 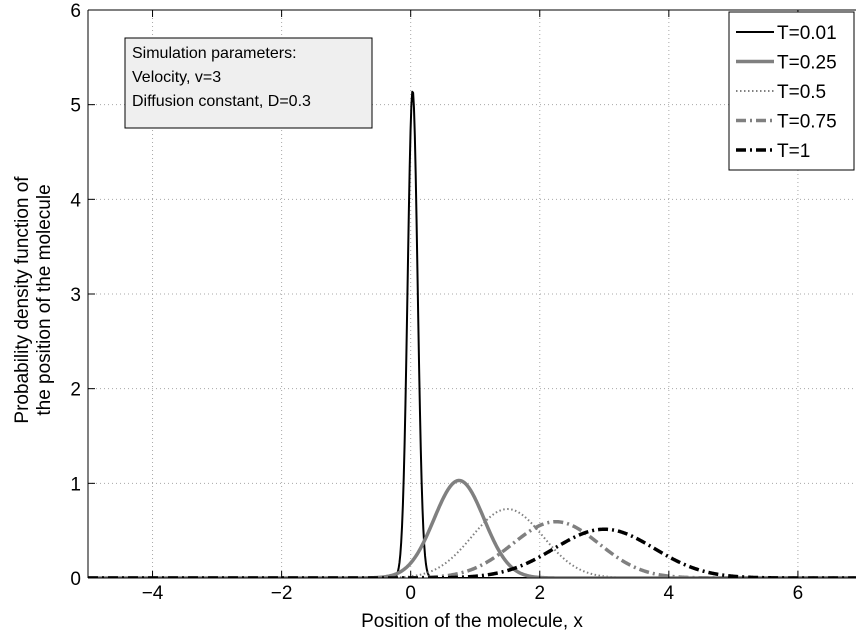 What do you see at coordinates (801, 92) in the screenshot?
I see `legend-label: T=0.5` at bounding box center [801, 92].